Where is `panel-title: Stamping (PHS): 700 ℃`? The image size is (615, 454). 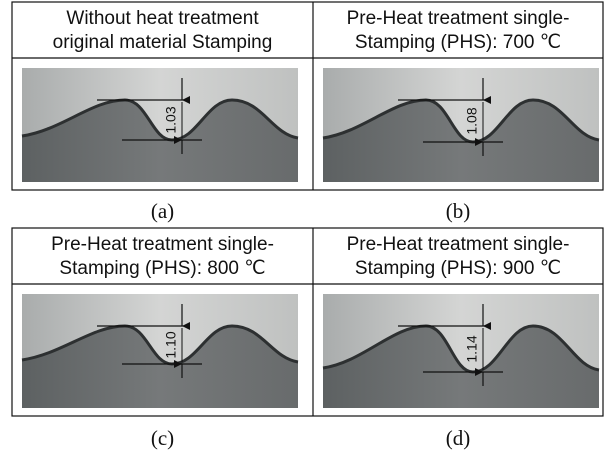 panel-title: Stamping (PHS): 700 ℃ is located at coordinates (458, 42).